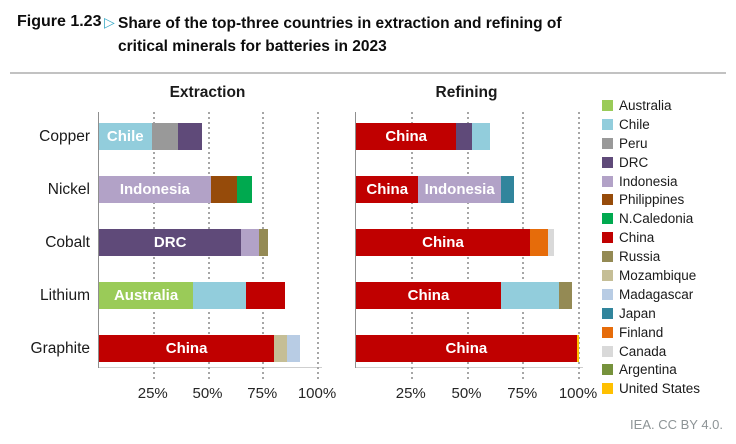 The height and width of the screenshot is (444, 736). Describe the element at coordinates (607, 332) in the screenshot. I see `legend-swatch-finland` at that location.